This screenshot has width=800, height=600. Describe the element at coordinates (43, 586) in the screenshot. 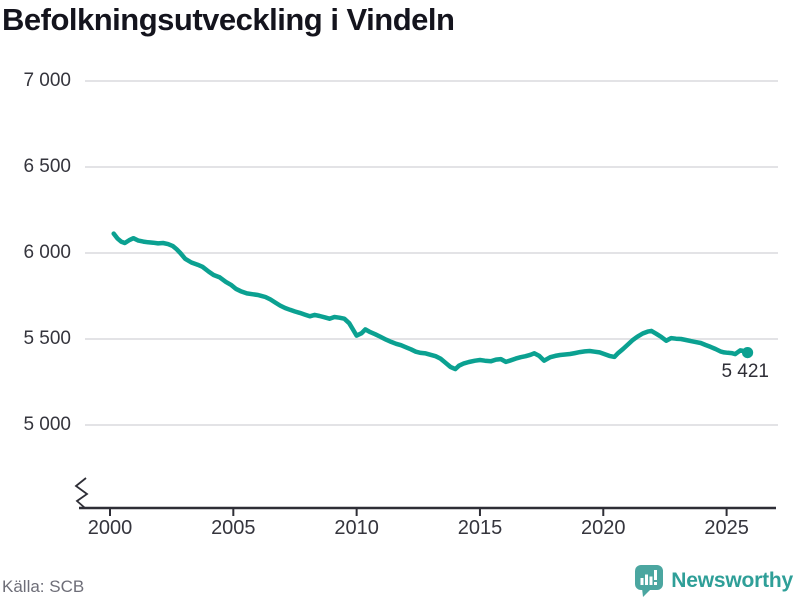

I see `source-credit: Källa: SCB` at that location.